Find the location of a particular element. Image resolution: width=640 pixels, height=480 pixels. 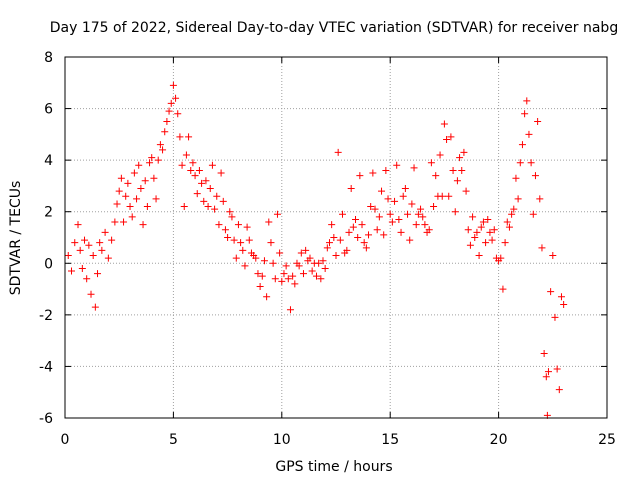

x-axis-label: GPS time / hours is located at coordinates (333, 467).